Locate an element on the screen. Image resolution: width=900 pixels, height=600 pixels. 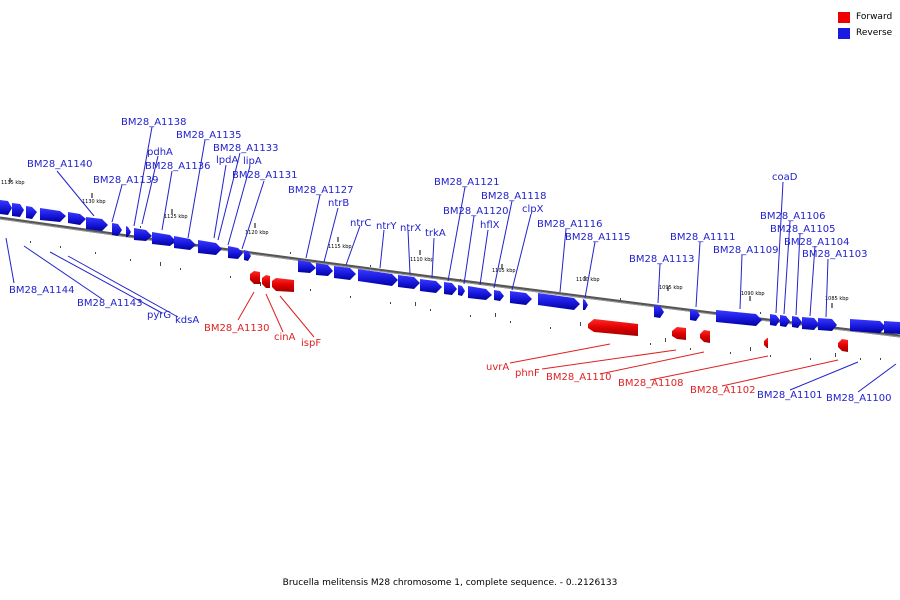
gene-label: BM28_A1127 is located at coordinates (321, 190).